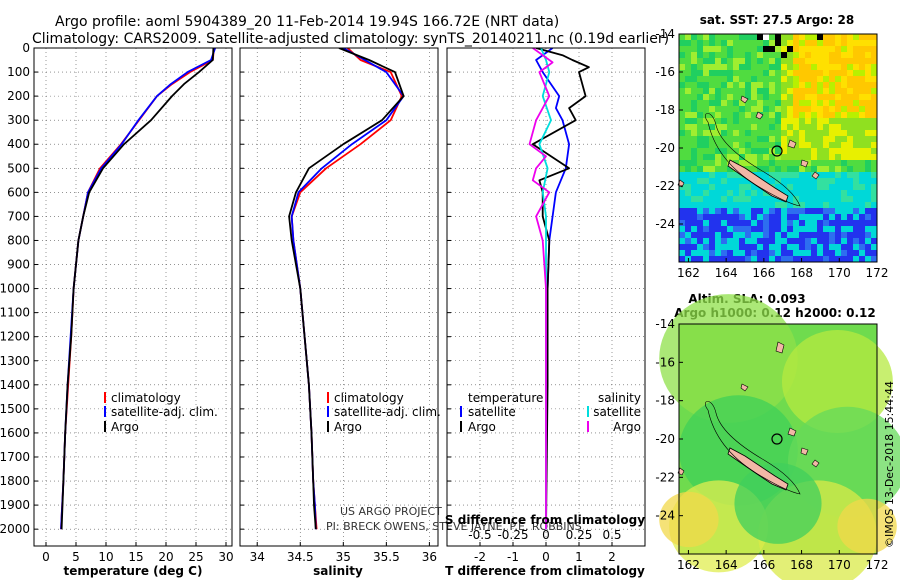  Describe the element at coordinates (688, 273) in the screenshot. I see `lon-tick-label: 162` at that location.